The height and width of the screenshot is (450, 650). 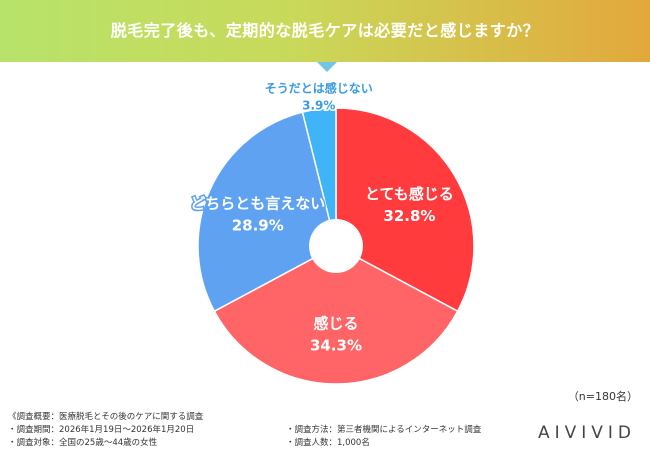 I want to click on chart-question-title: 脱毛完了後も、定期的な脱毛ケアは必要だと感じますか？, so click(x=325, y=30).